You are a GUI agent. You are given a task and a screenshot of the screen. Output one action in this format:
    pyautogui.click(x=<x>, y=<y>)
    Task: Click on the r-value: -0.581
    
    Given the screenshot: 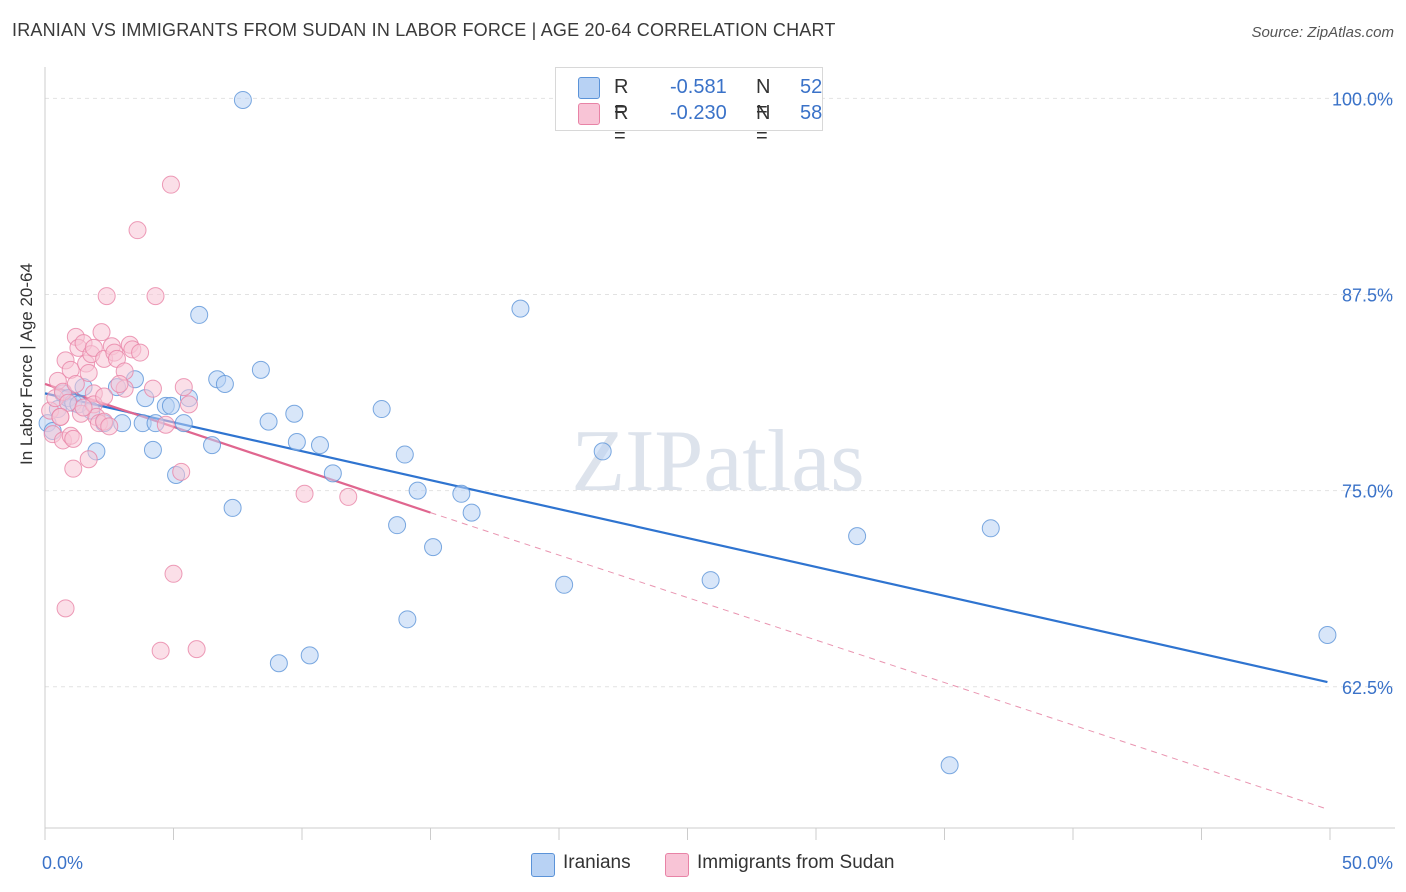 What is the action you would take?
    pyautogui.click(x=698, y=87)
    